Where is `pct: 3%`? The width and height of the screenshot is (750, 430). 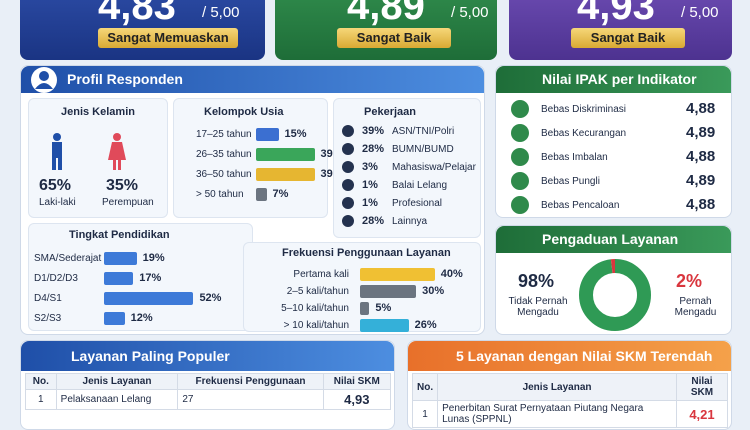
pct: 3% is located at coordinates (370, 167).